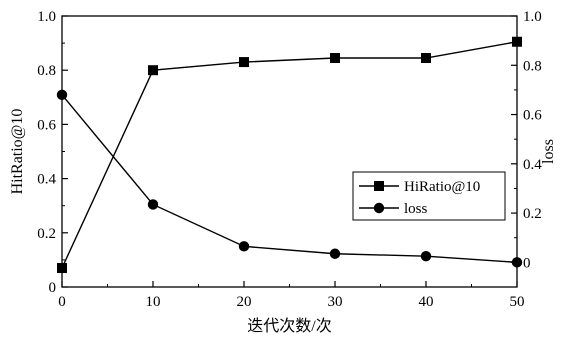  Describe the element at coordinates (532, 17) in the screenshot. I see `y-right-tick-label: 1.0` at that location.